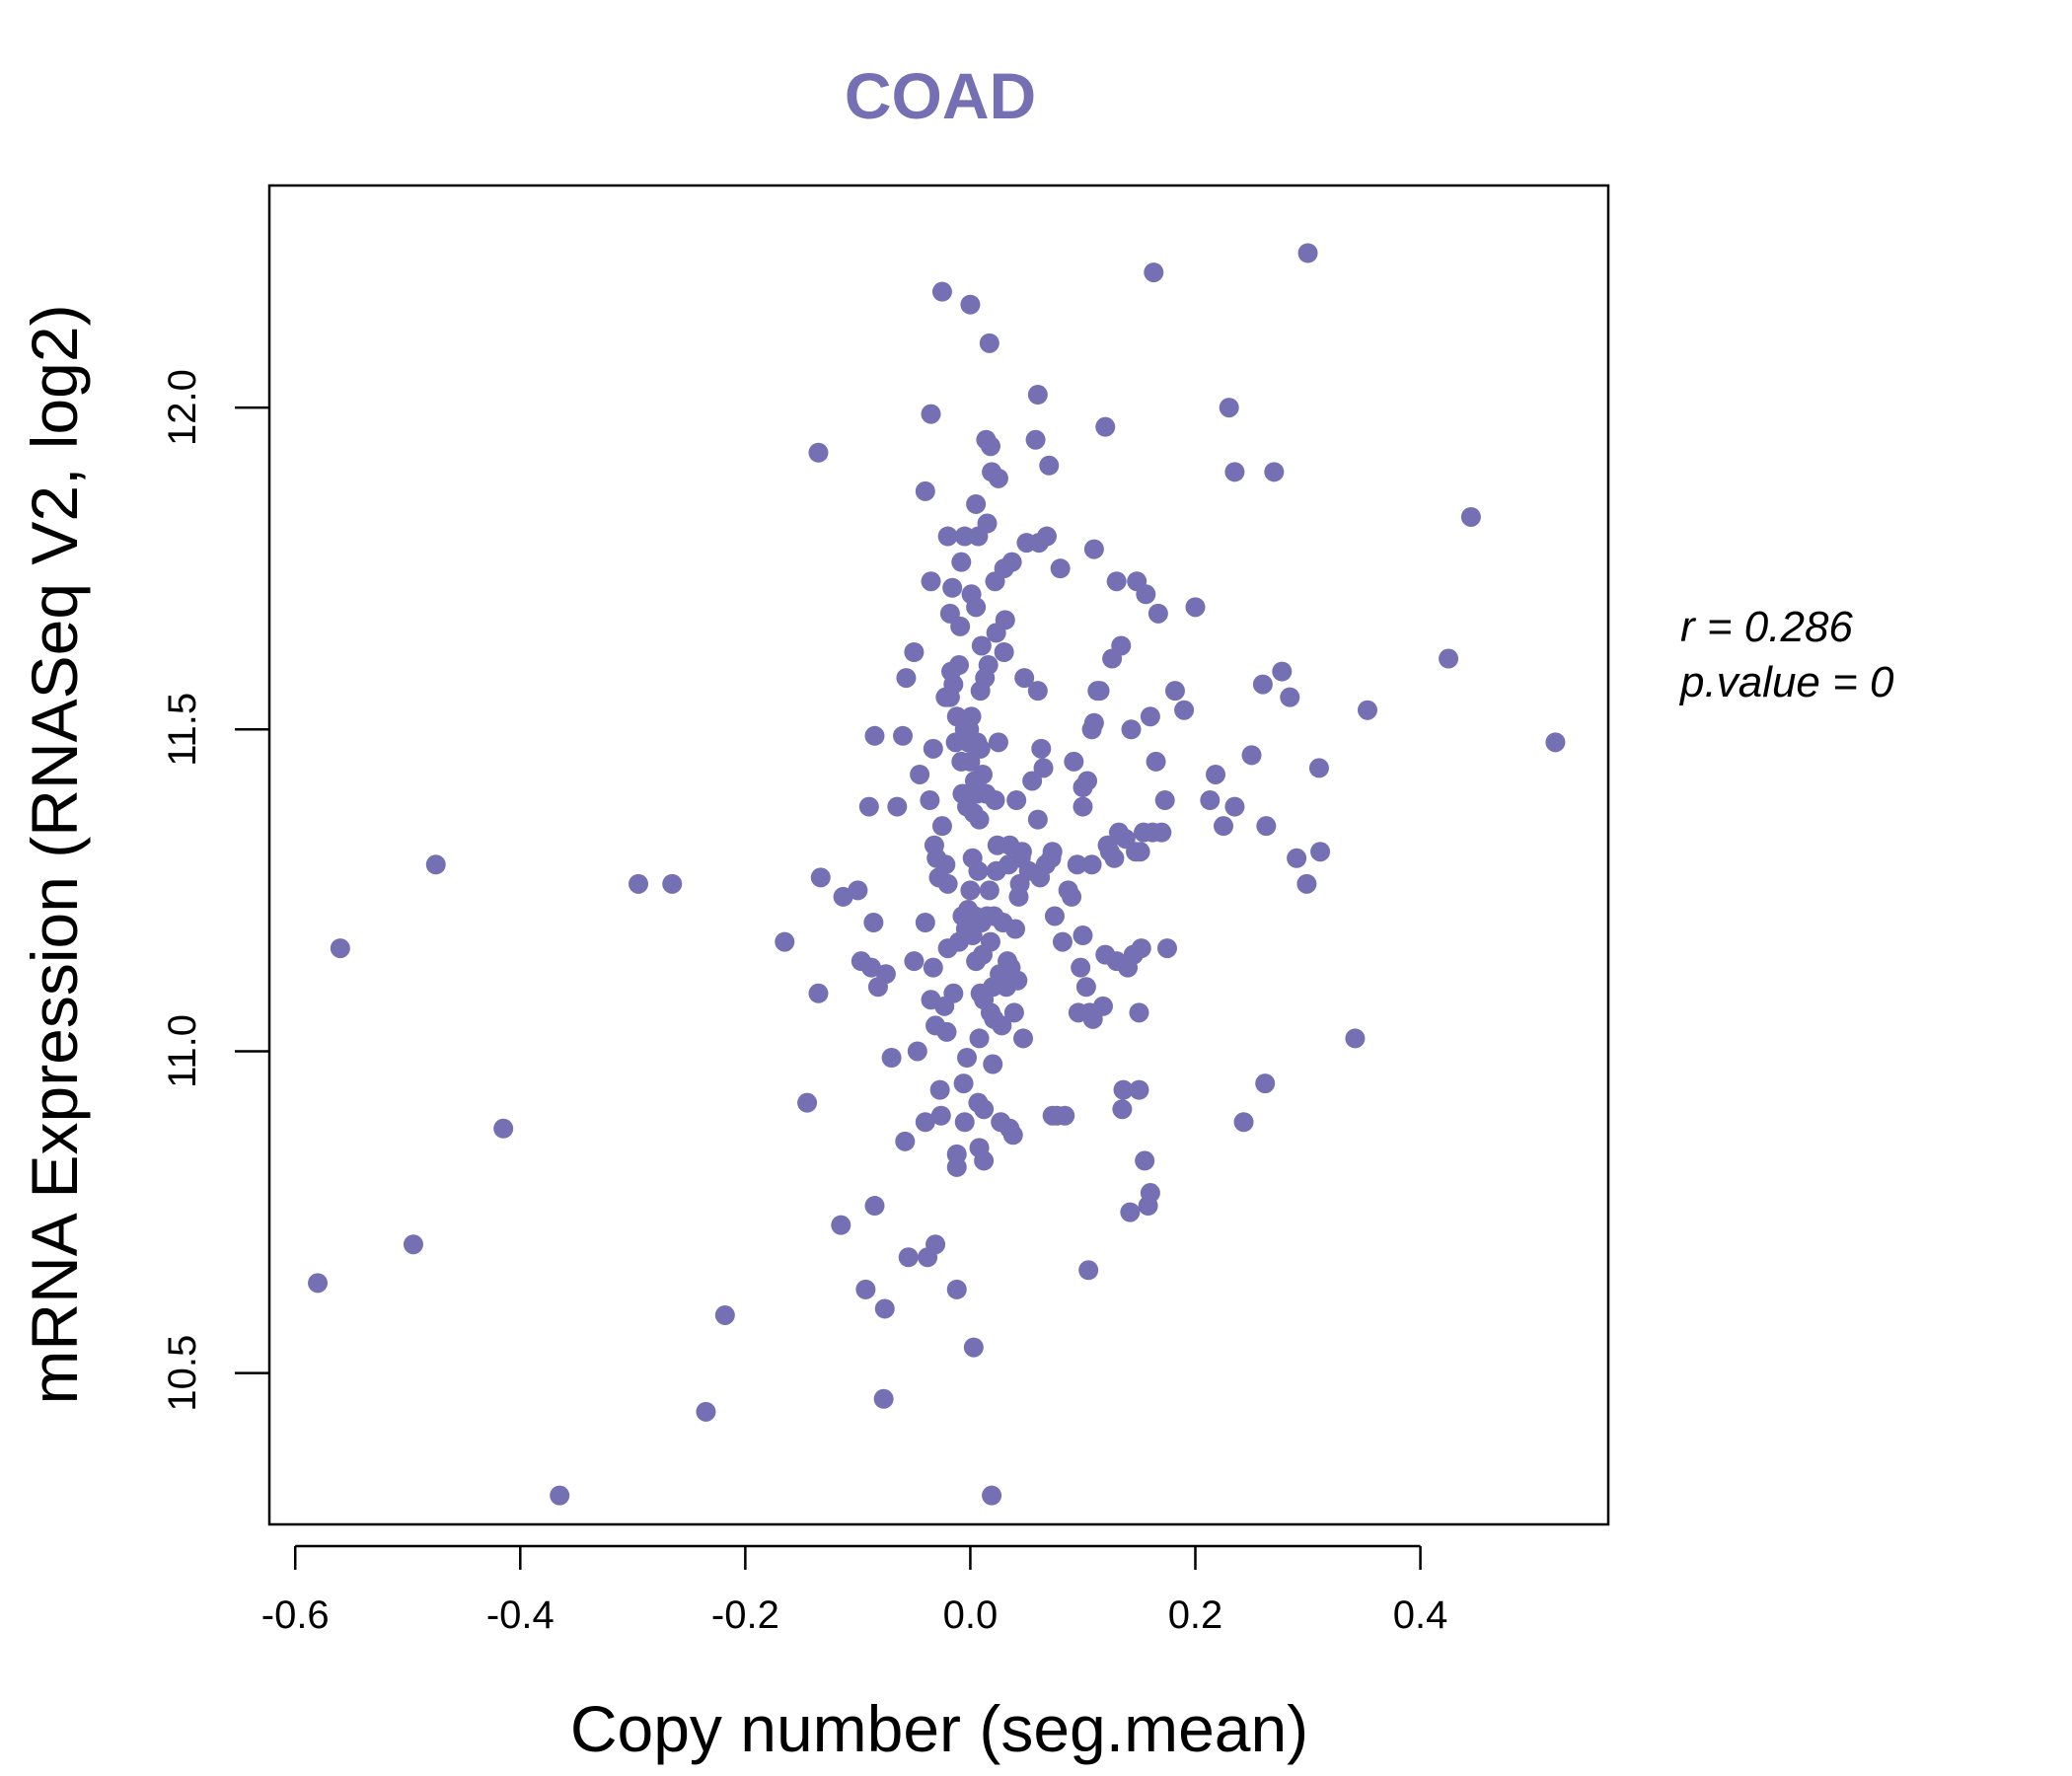 This screenshot has height=1776, width=2072. What do you see at coordinates (854, 1591) in the screenshot?
I see `x-axis: -0.6 -0.4 -0.2 0.0 0.2 0.4` at bounding box center [854, 1591].